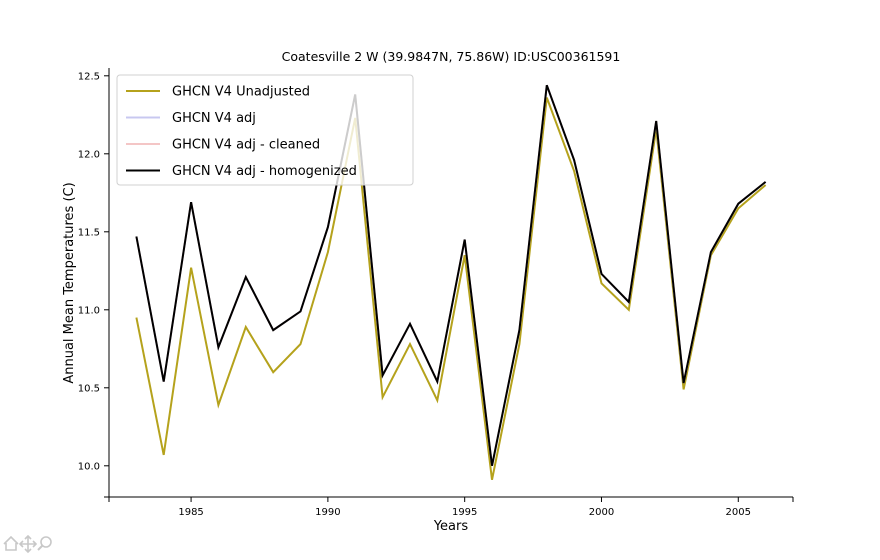  I want to click on x-tick-label: 1995, so click(464, 512).